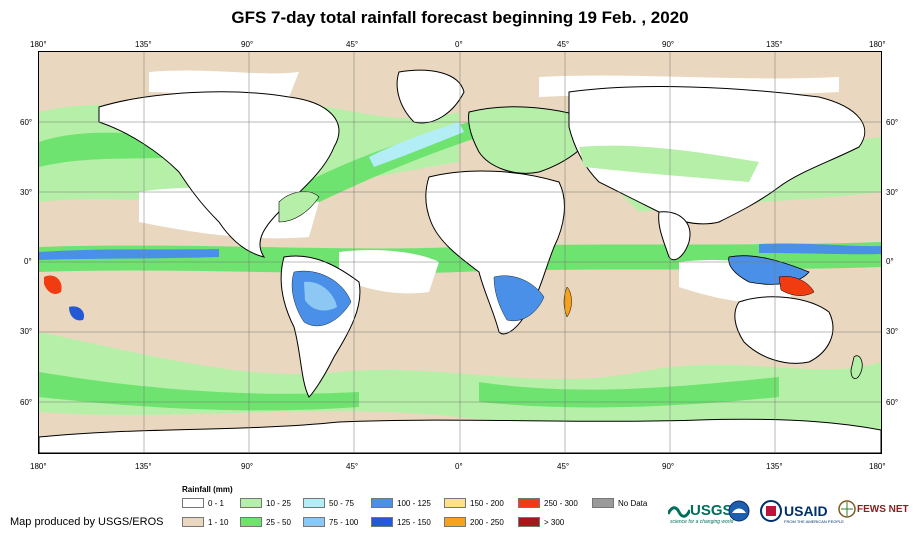 This screenshot has width=920, height=539. What do you see at coordinates (216, 503) in the screenshot?
I see `legend-label: 0 - 1` at bounding box center [216, 503].